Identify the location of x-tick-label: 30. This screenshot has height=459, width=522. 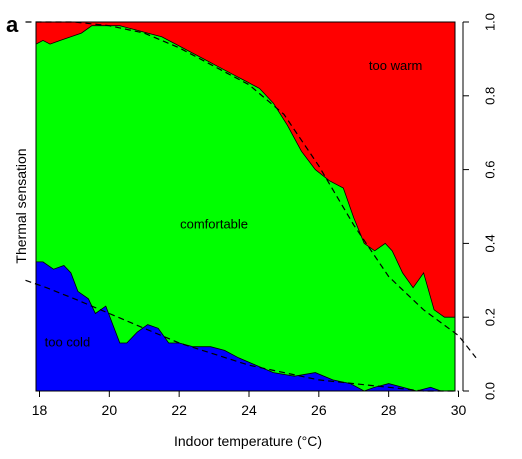
(459, 410).